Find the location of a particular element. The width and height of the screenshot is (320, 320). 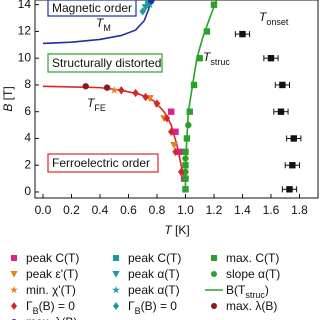

x-tick-label: 0.8 is located at coordinates (157, 210).